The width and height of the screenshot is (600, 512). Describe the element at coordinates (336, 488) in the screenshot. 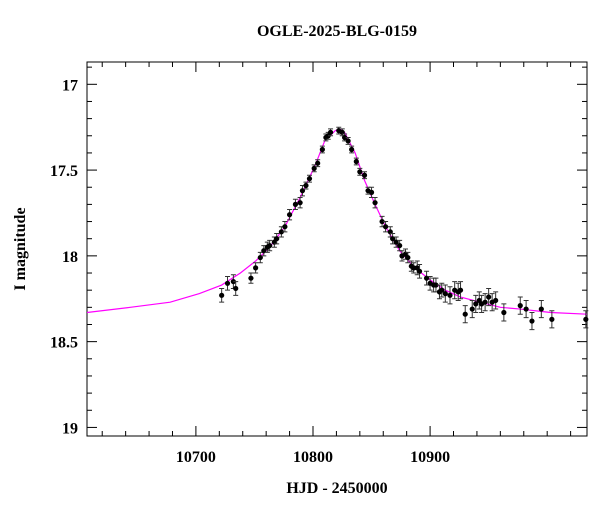

I see `x-axis-label: HJD - 2450000` at that location.